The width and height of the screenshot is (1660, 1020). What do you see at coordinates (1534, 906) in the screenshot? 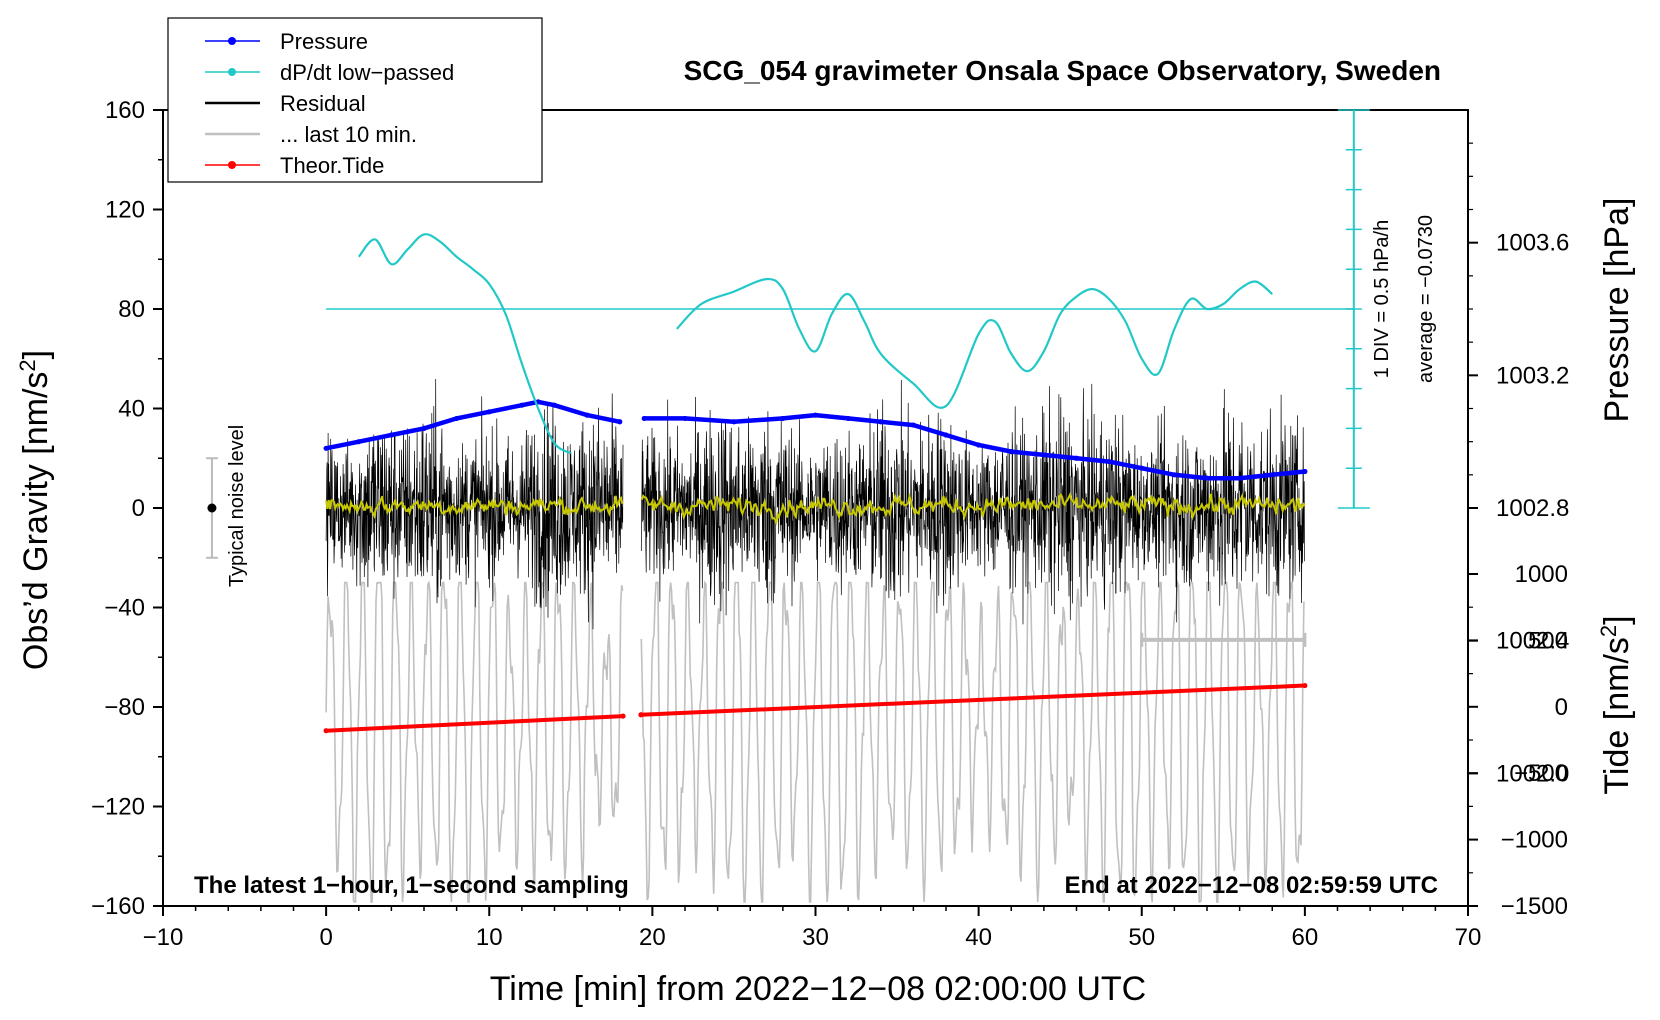
I see `tide-tick-label: −1500` at bounding box center [1534, 906].